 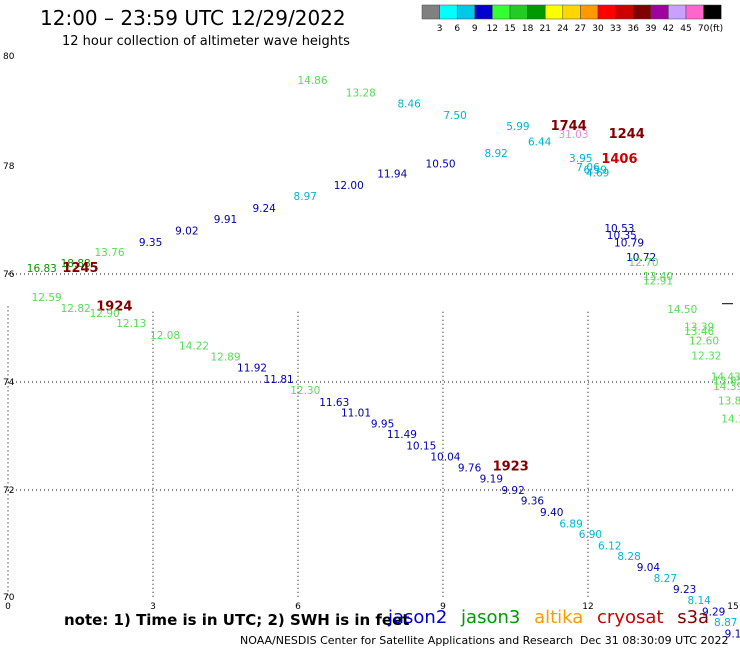 I want to click on wave-height-label: 13.85, so click(x=726, y=382).